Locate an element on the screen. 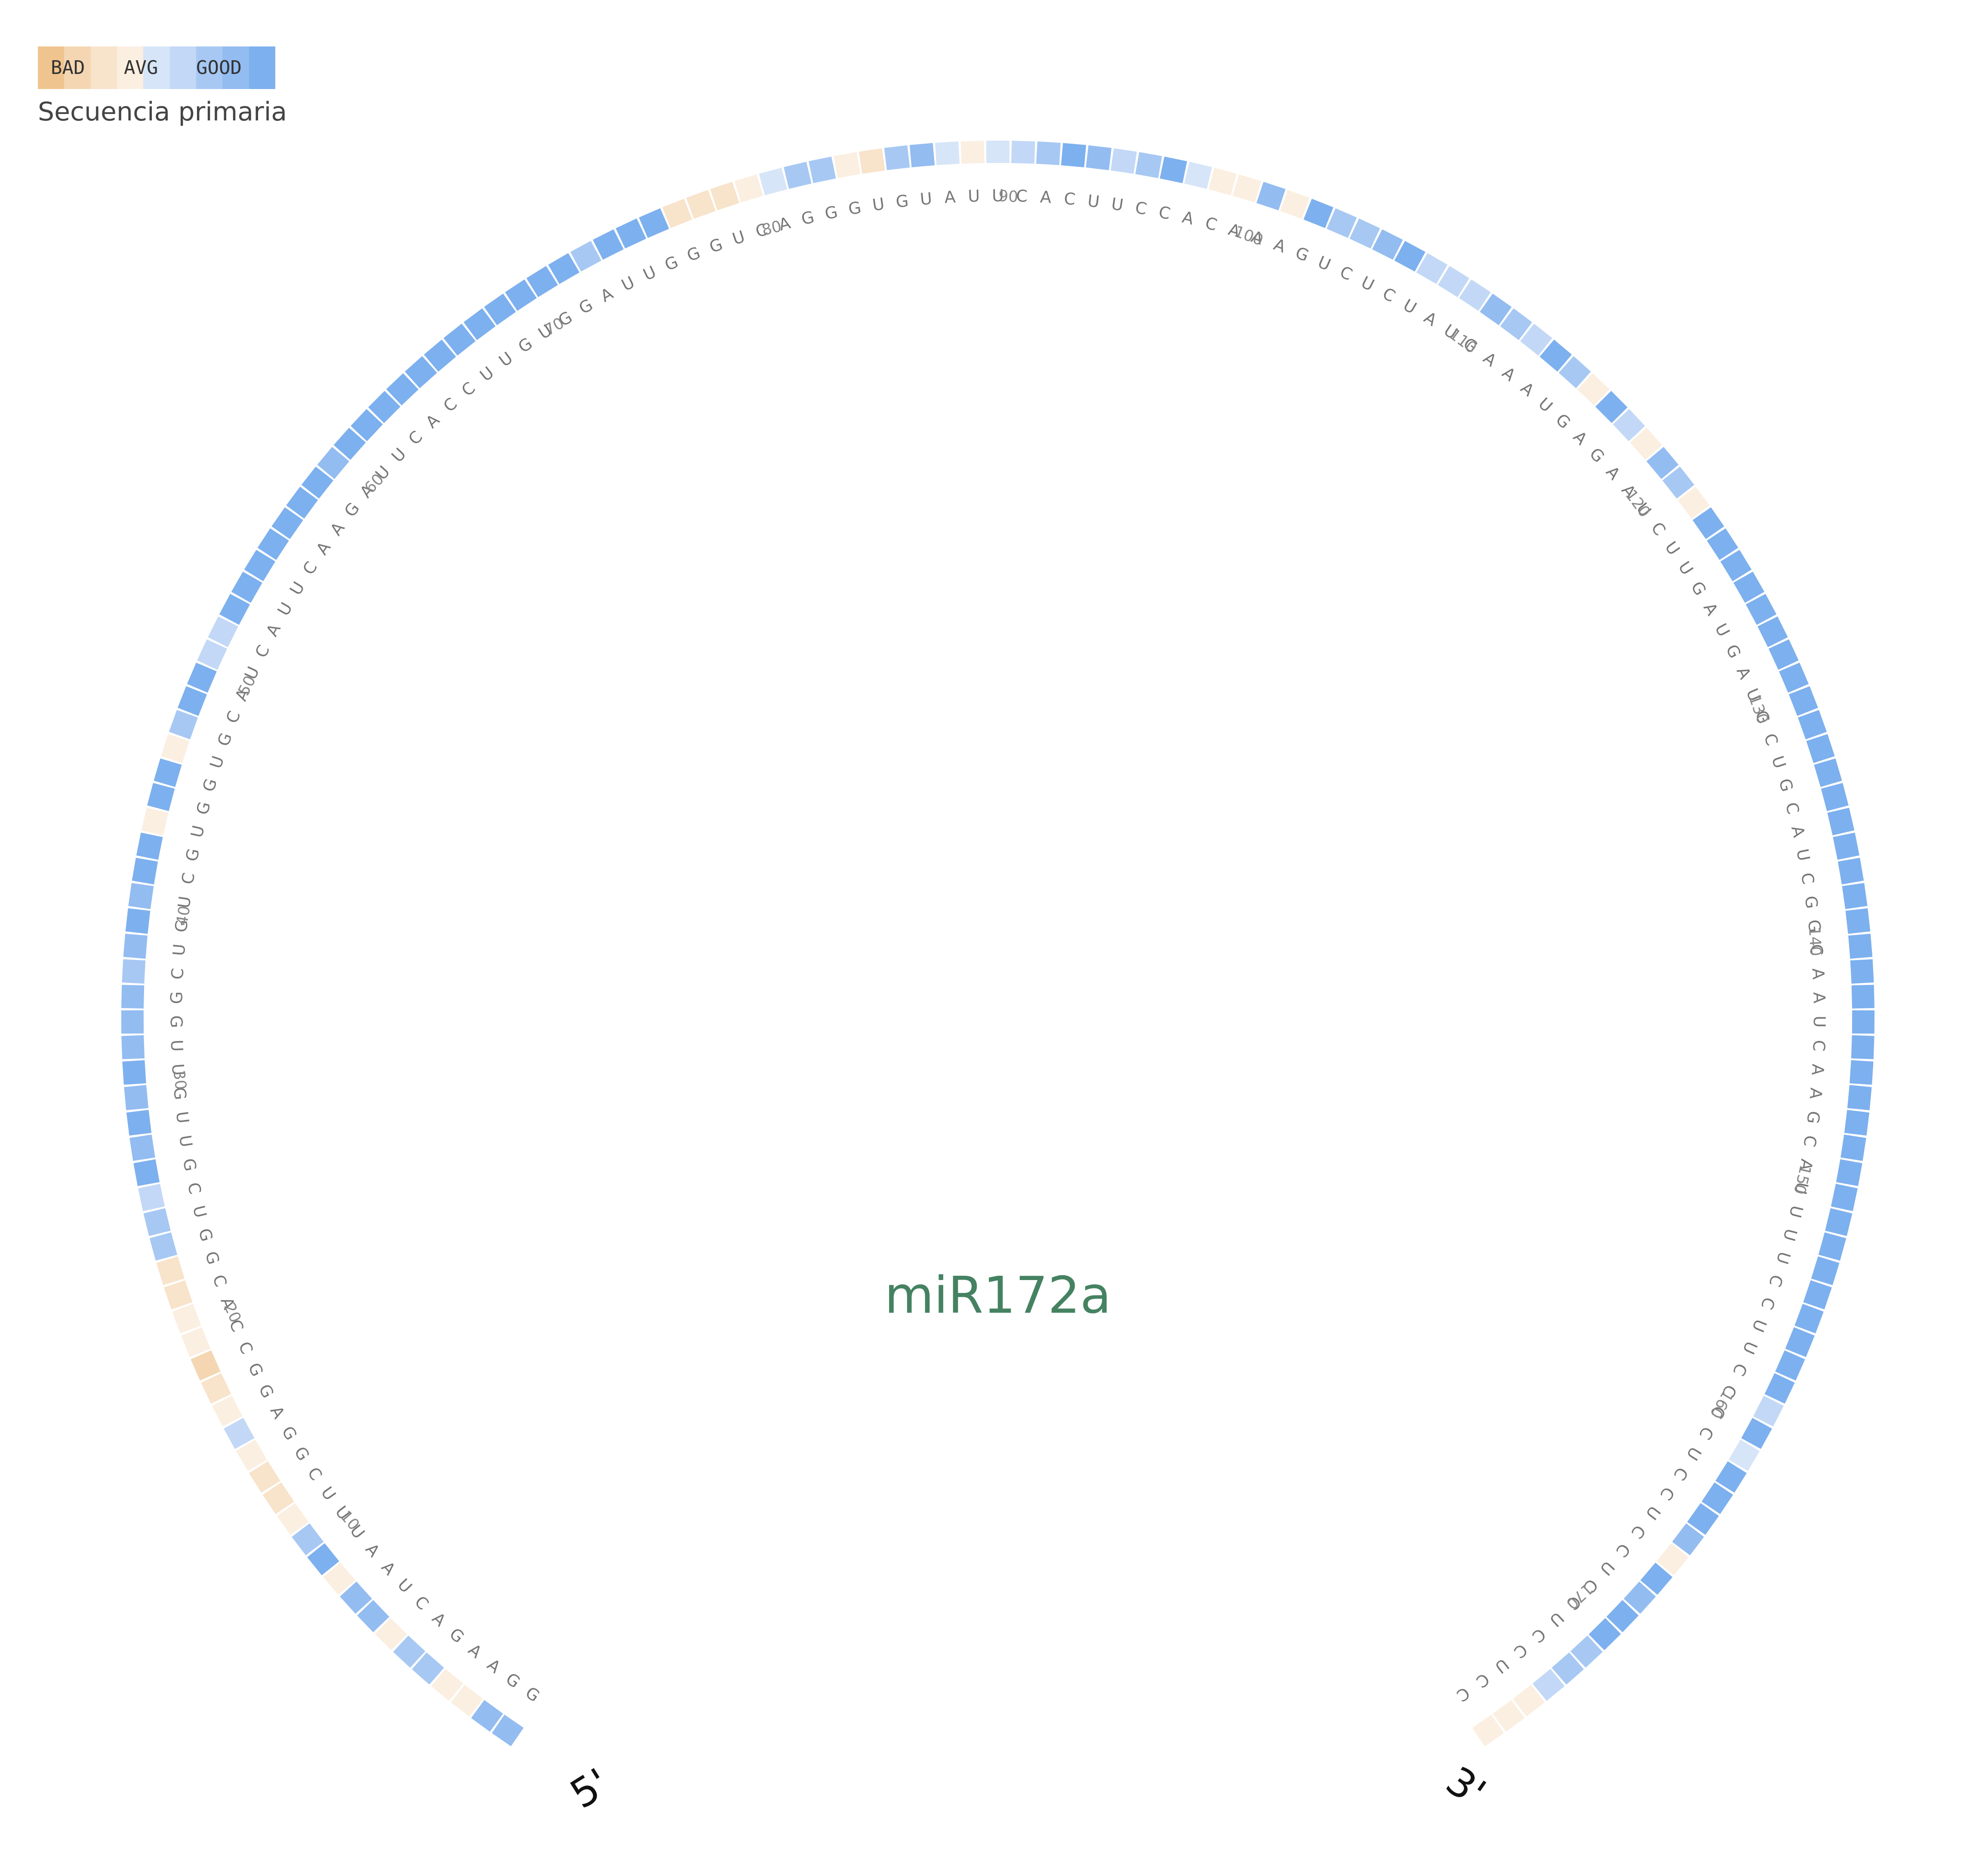 This screenshot has width=1988, height=1859. molecule-name: miR172a is located at coordinates (997, 1295).